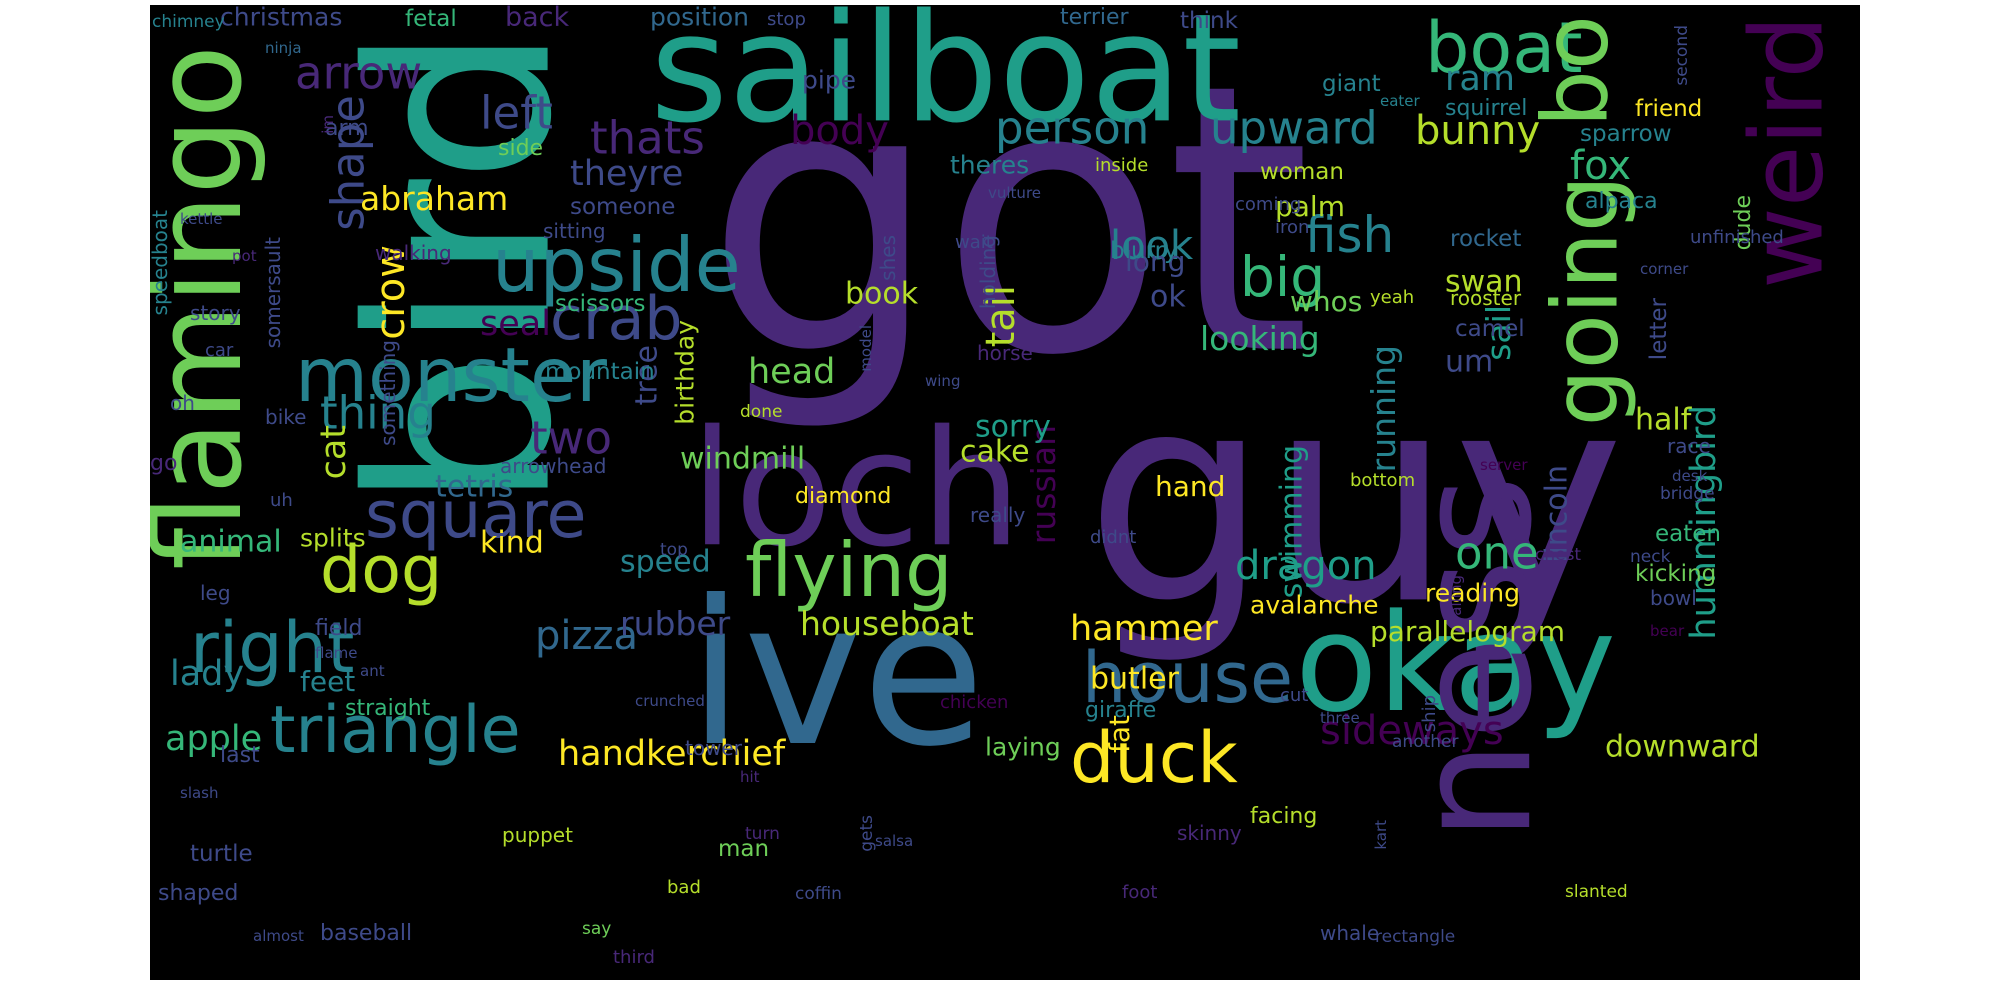  I want to click on word-side: side, so click(520, 148).